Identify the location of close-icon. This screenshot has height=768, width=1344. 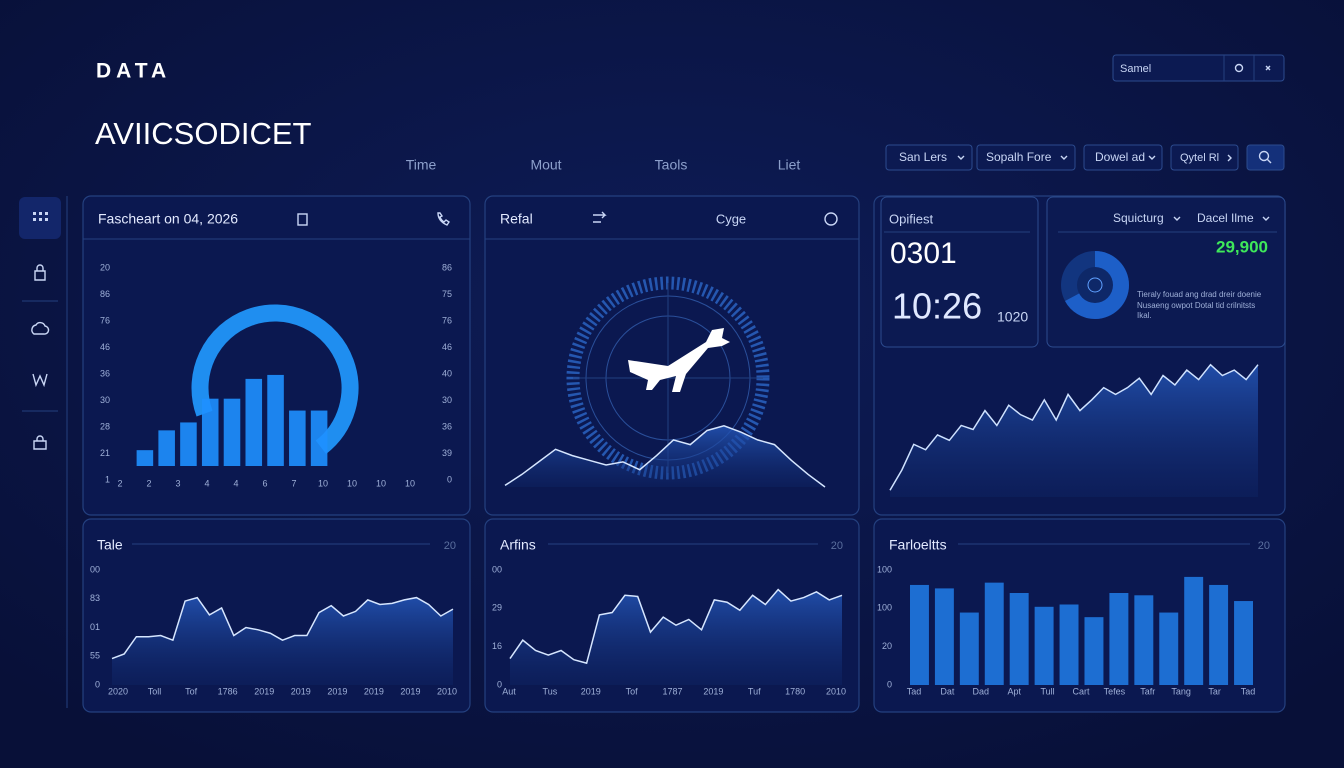
(1268, 68).